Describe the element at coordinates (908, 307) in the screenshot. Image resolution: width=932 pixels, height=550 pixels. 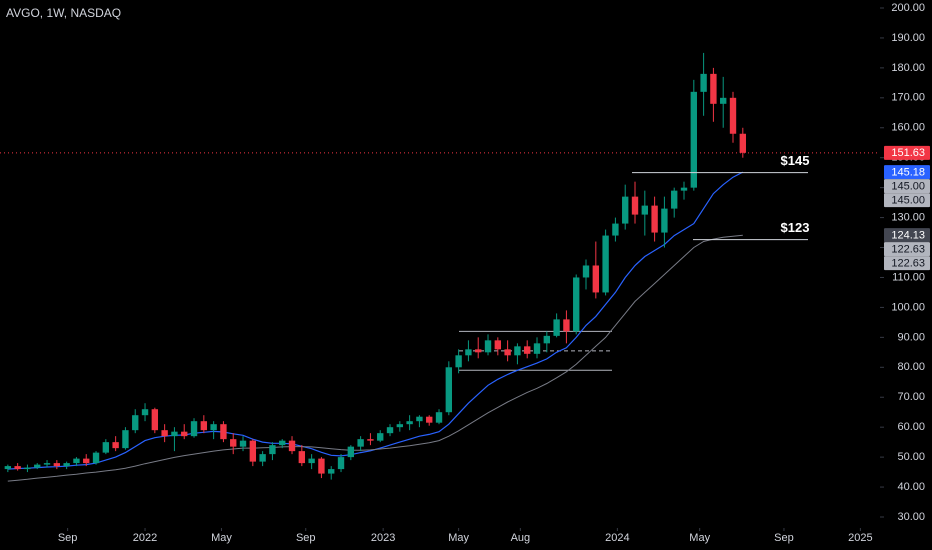
I see `y-tick-label: 100.00` at that location.